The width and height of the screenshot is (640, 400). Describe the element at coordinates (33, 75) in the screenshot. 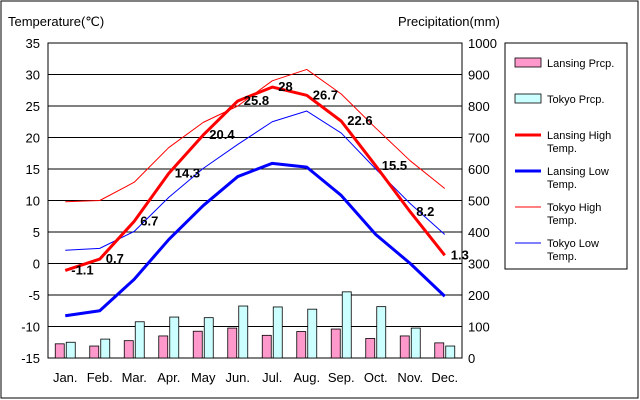

I see `y-left-tick-label: 30` at that location.